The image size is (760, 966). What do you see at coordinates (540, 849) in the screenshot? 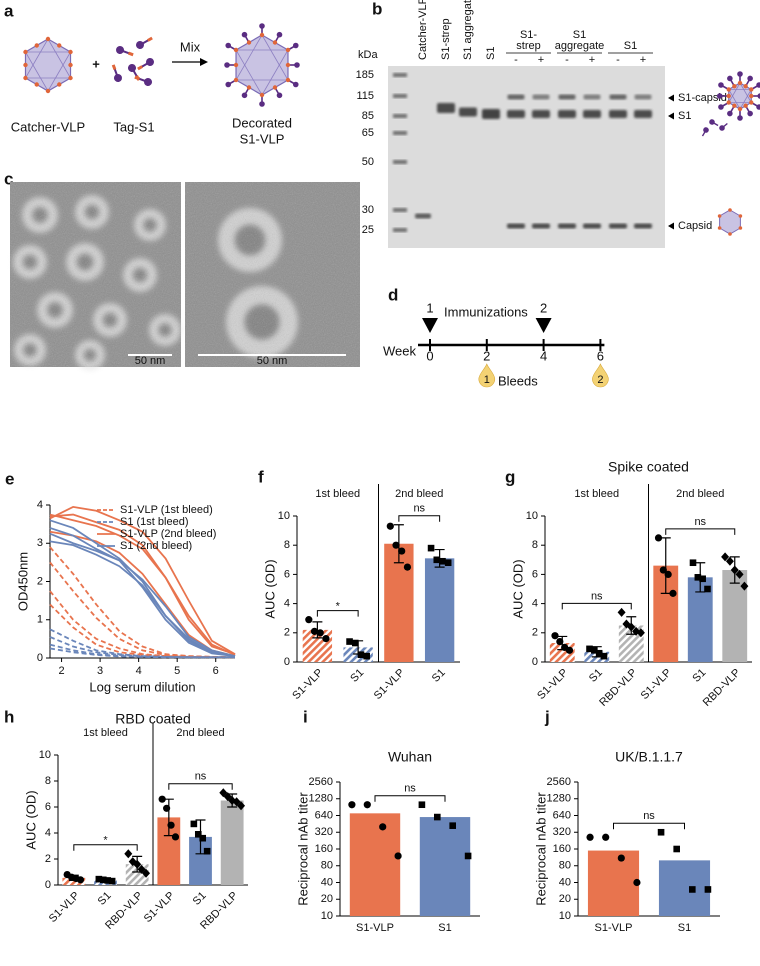
I see `y-axis-label: Reciprocal nAb titer` at bounding box center [540, 849].